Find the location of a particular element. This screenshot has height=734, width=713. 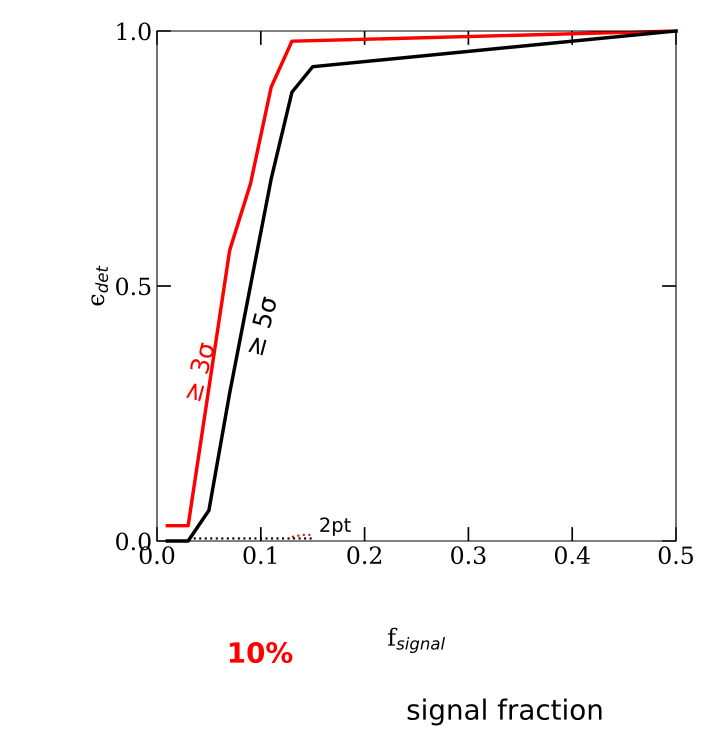

x-axis-title: f$_{signal}$ is located at coordinates (416, 640).